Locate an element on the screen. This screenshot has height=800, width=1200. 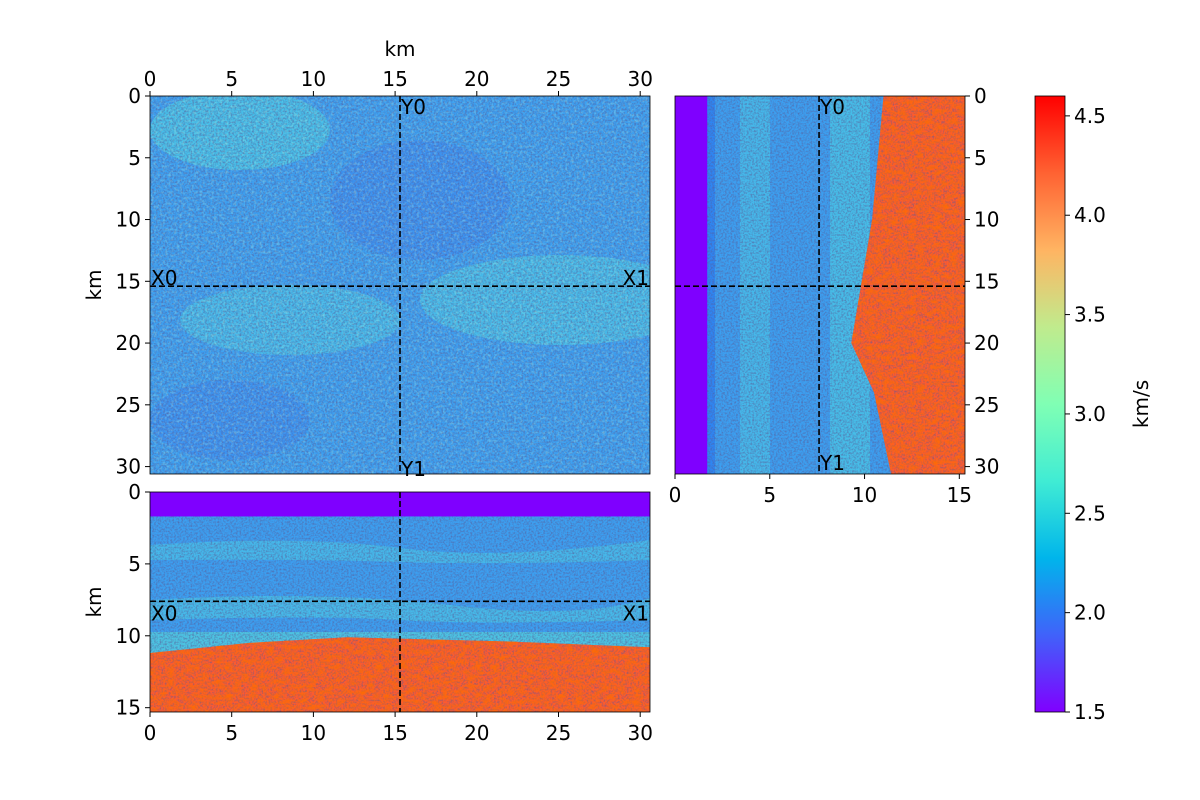
cross-section-x-x-tick-label: 20 is located at coordinates (476, 733).